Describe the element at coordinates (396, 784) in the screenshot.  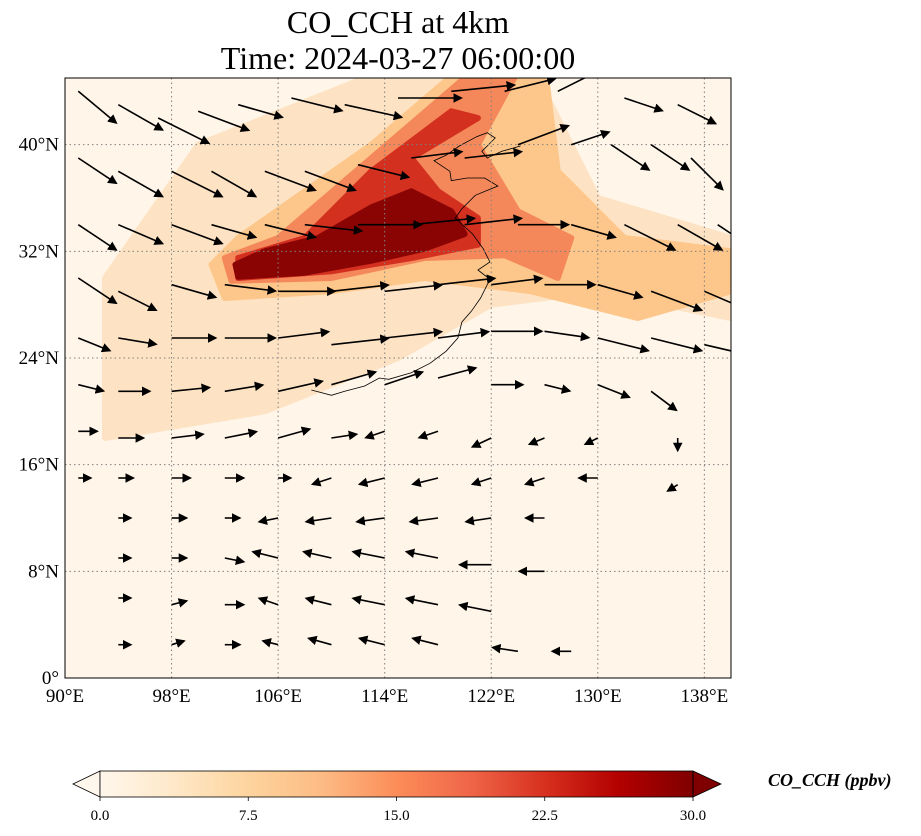
I see `colorbar-gradient` at that location.